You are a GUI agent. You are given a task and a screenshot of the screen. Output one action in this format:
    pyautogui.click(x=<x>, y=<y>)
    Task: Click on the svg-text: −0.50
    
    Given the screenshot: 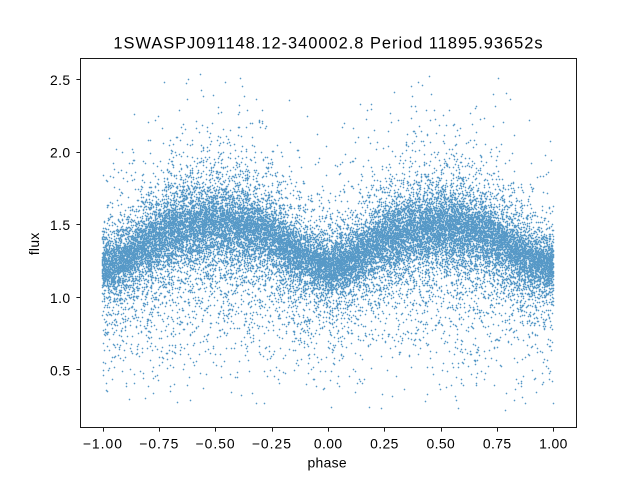 What is the action you would take?
    pyautogui.click(x=216, y=443)
    